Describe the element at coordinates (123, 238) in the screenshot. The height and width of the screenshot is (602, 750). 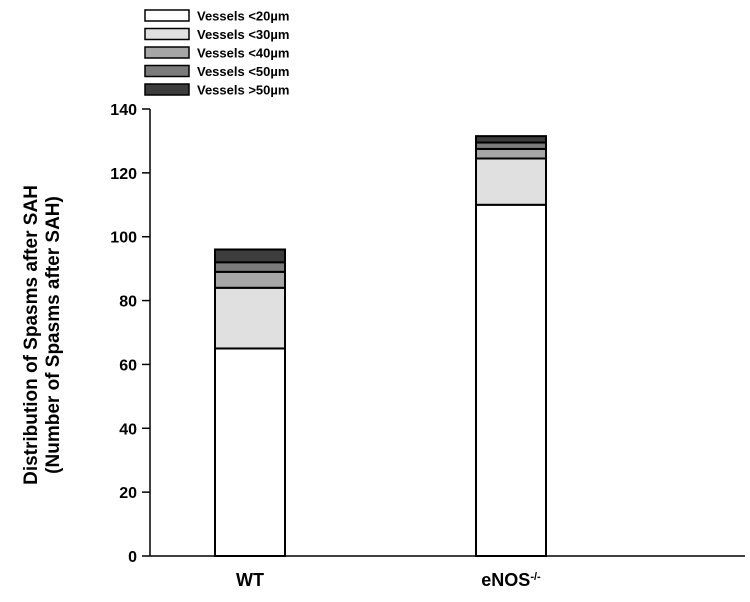
I see `y-tick-label: 100` at that location.